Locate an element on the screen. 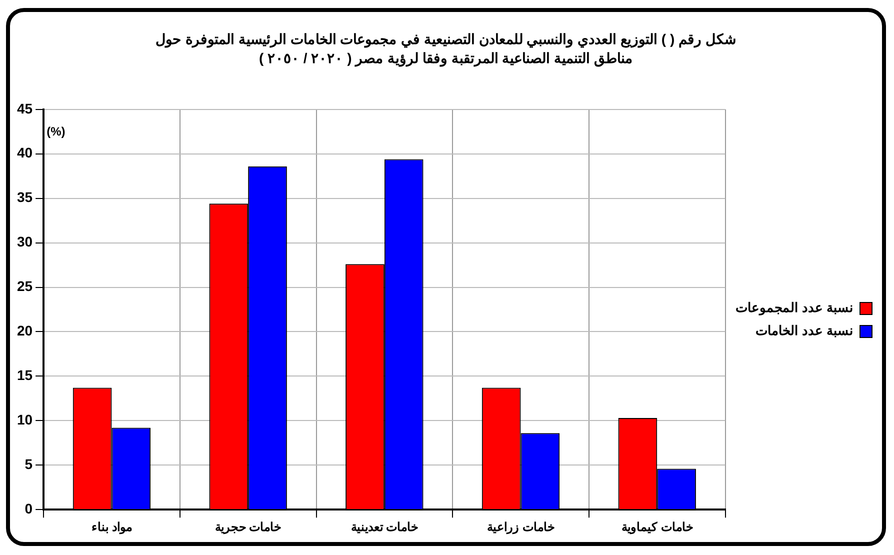 The width and height of the screenshot is (894, 555). y-axis-title: (%) is located at coordinates (56, 131).